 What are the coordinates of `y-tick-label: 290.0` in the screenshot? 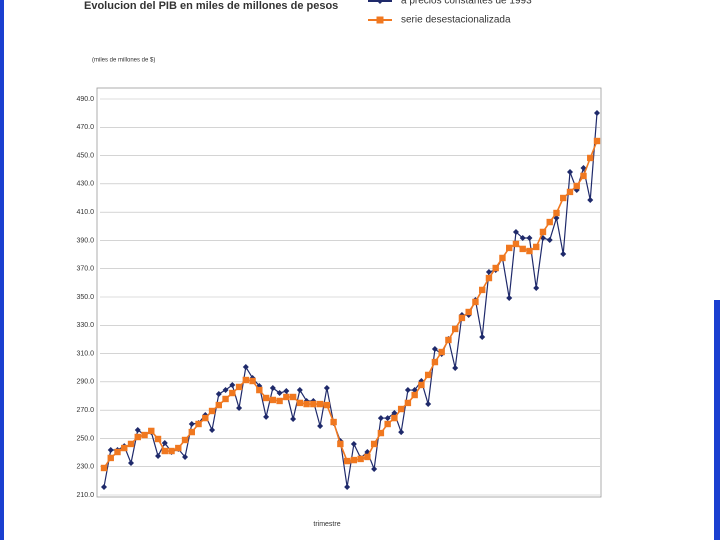 It's located at (85, 382).